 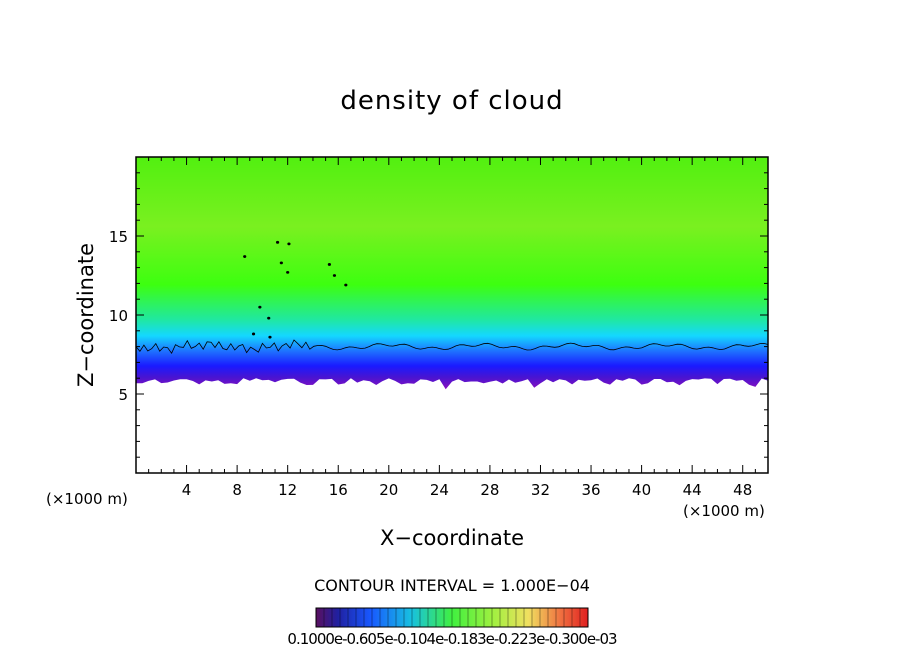 What do you see at coordinates (452, 101) in the screenshot?
I see `chart-title: density of cloud` at bounding box center [452, 101].